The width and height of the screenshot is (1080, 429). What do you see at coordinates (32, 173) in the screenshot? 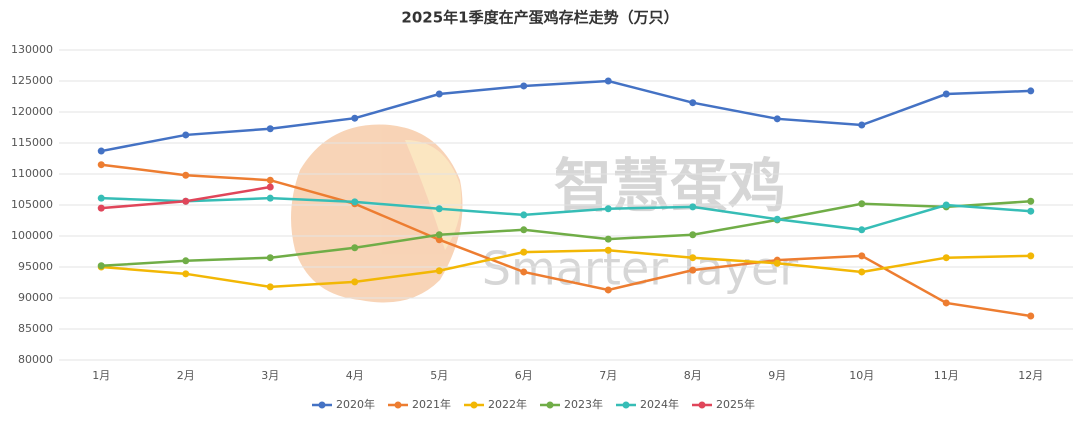
I see `y-tick-label: 110000` at bounding box center [32, 173].